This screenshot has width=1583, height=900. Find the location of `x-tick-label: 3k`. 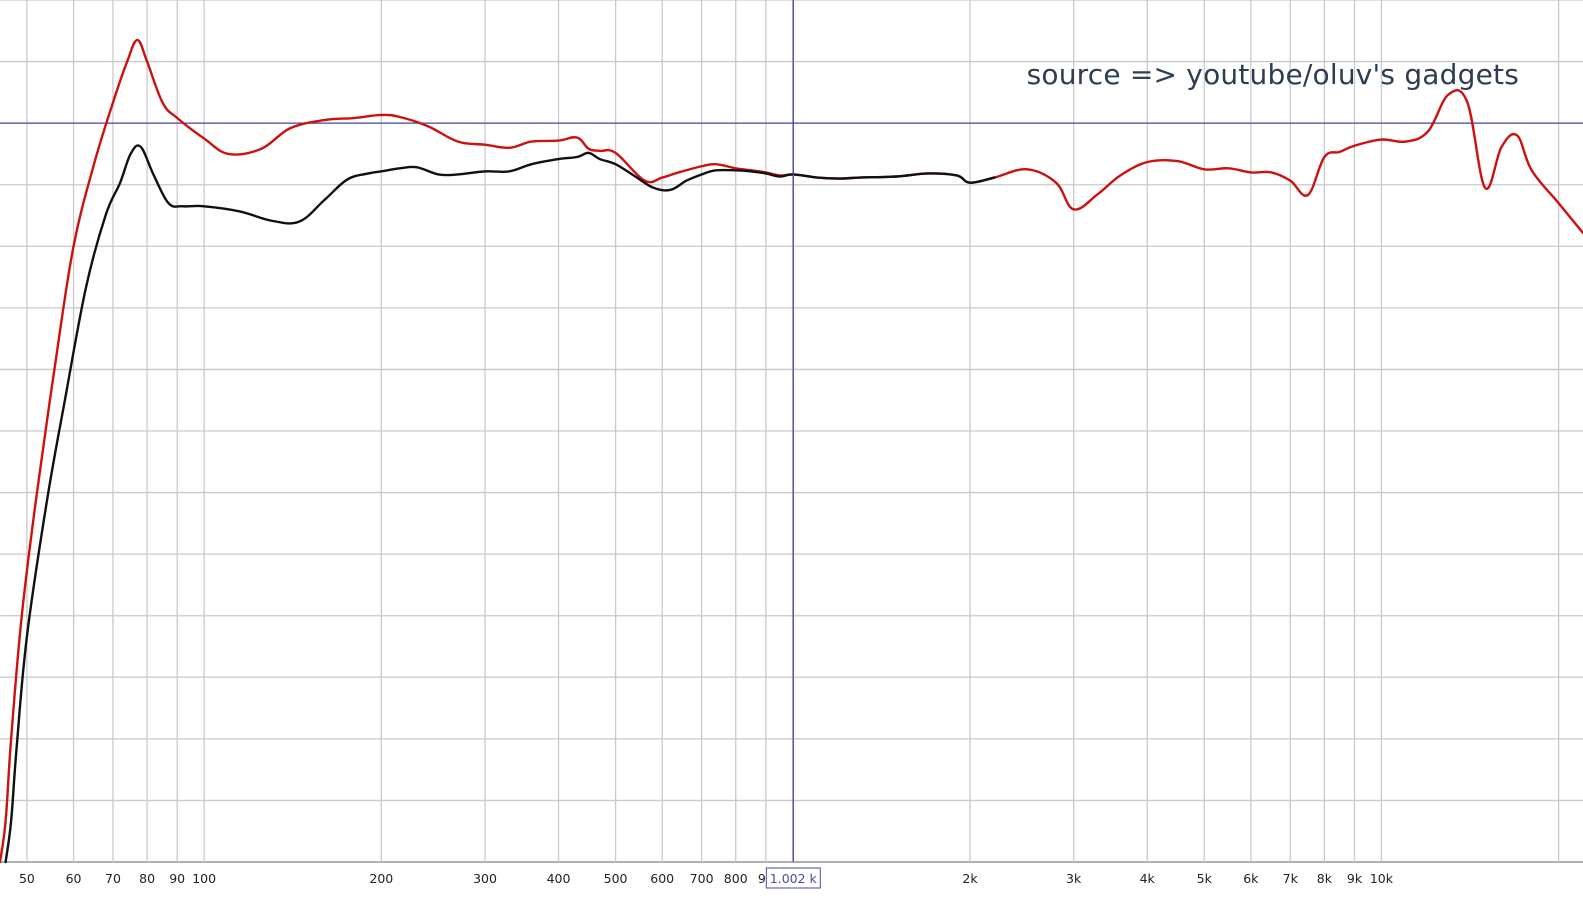

x-tick-label: 3k is located at coordinates (1074, 878).